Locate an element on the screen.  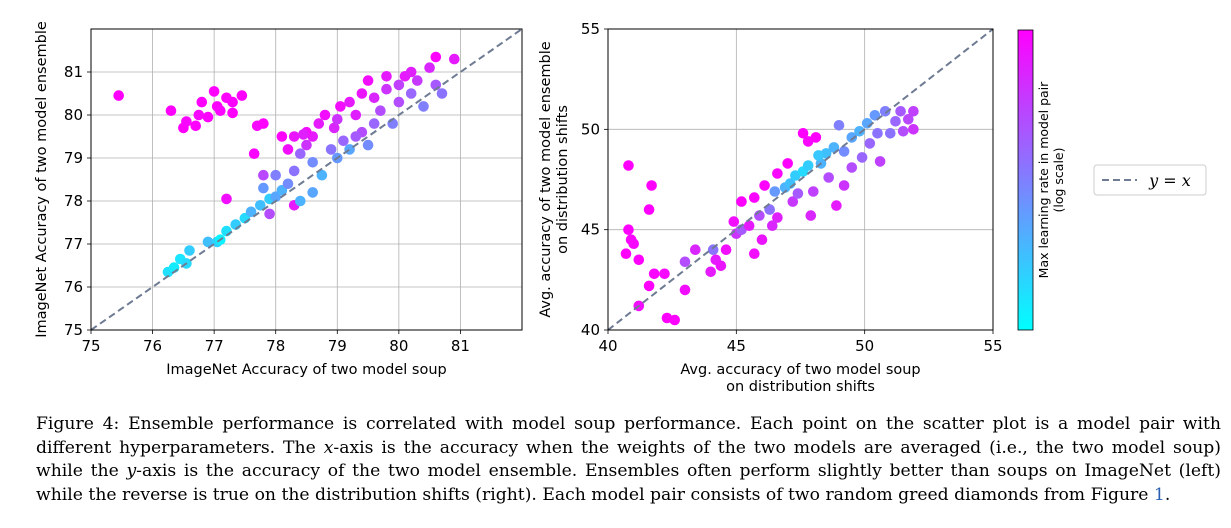
x-tick-label: 40 is located at coordinates (607, 346).